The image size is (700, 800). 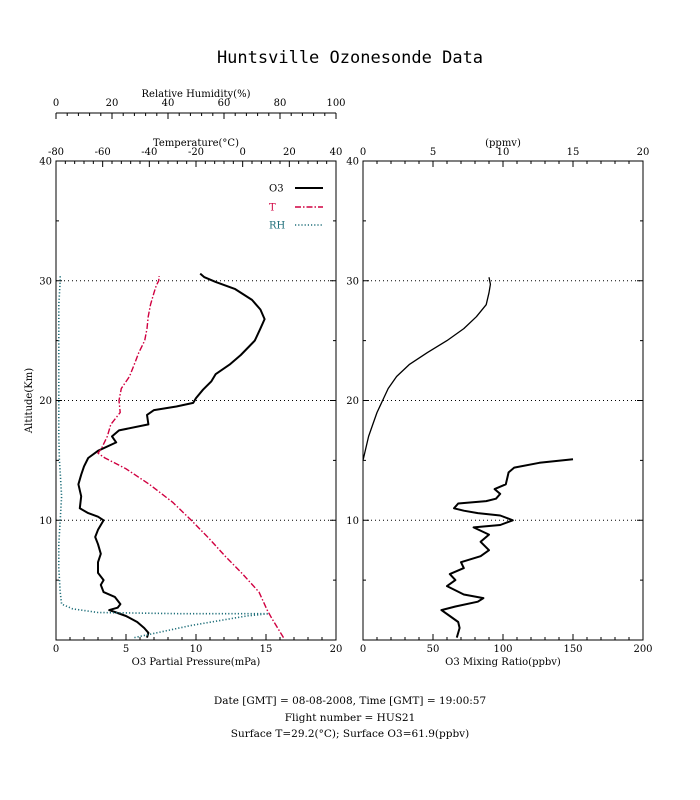 What do you see at coordinates (224, 103) in the screenshot?
I see `top_outer-tick-label: 60` at bounding box center [224, 103].